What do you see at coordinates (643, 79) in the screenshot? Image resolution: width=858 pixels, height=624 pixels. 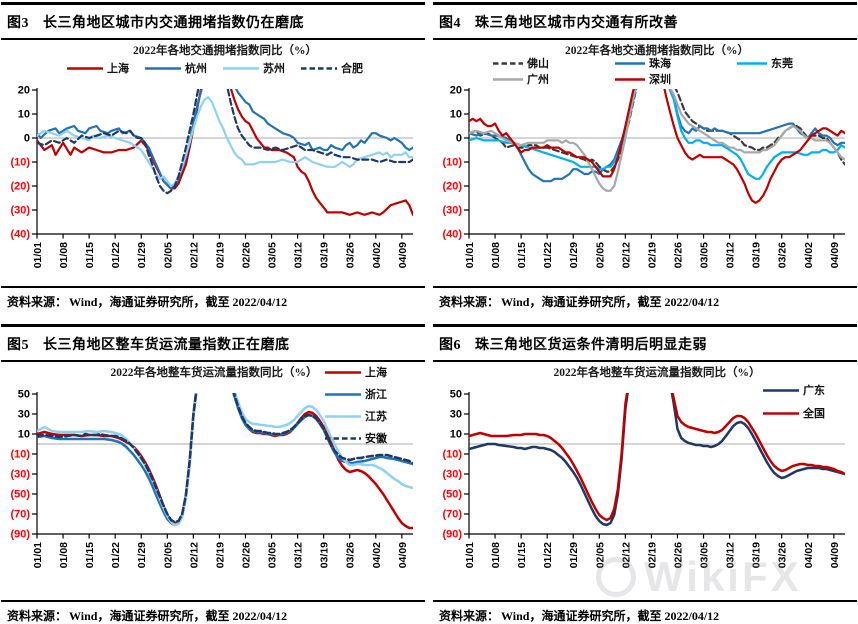 I see `legend-item-shenzhen: 深圳` at bounding box center [643, 79].